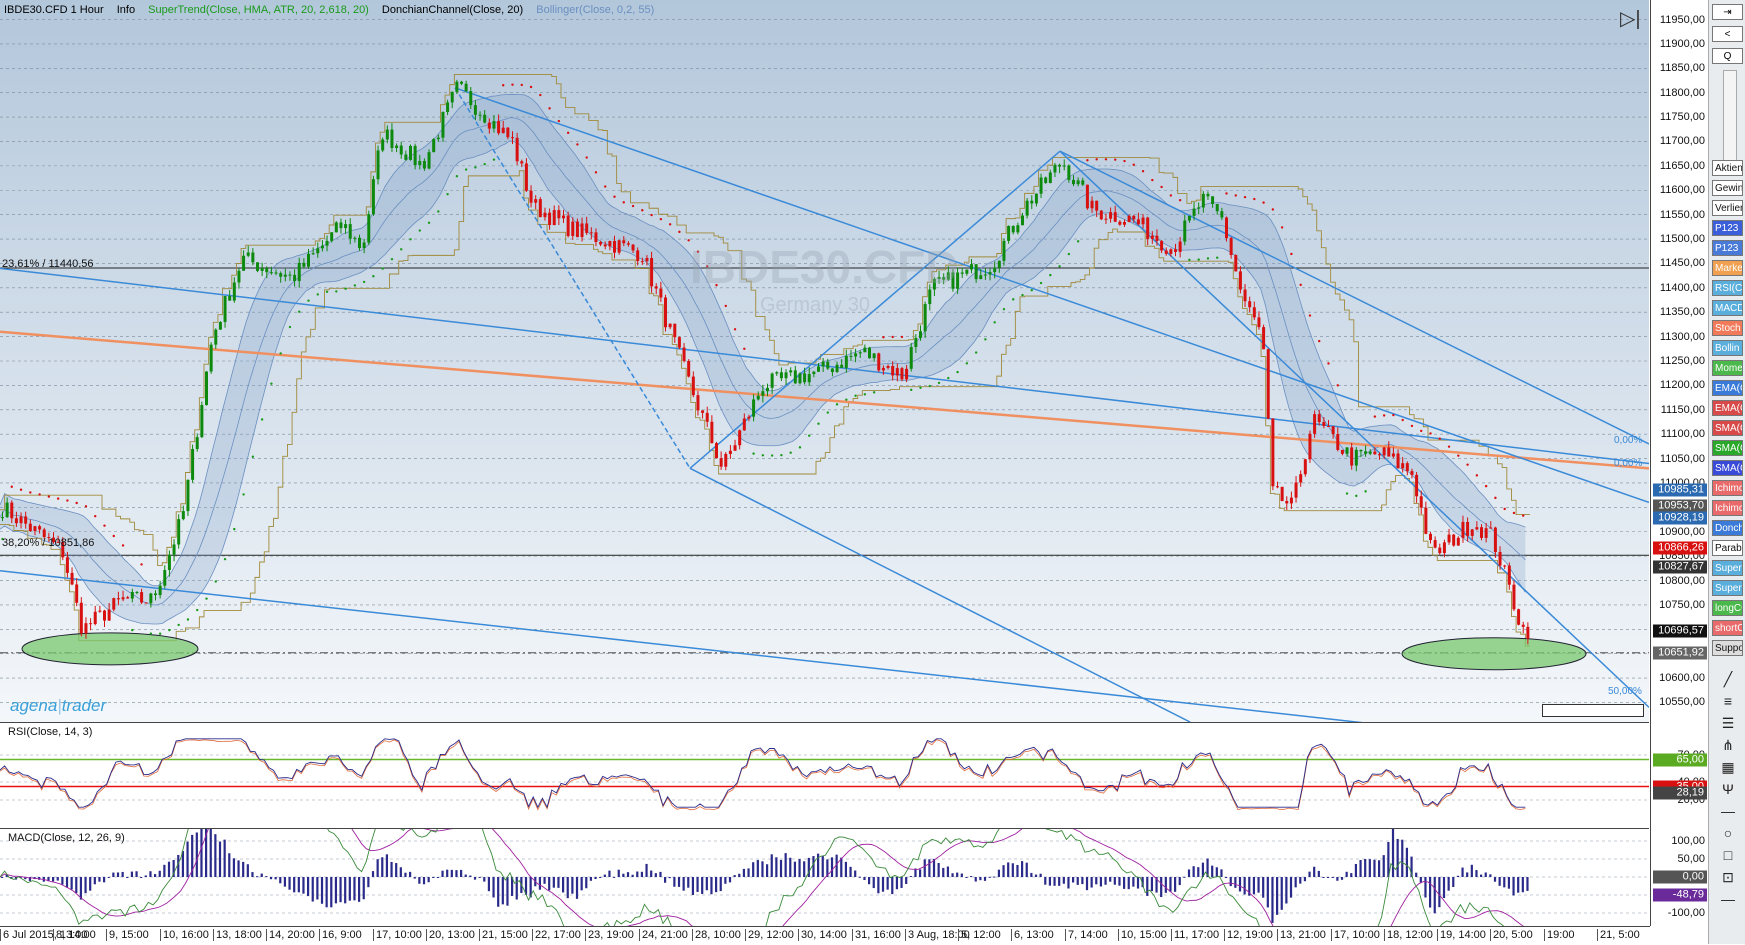  What do you see at coordinates (66, 838) in the screenshot?
I see `macd-label: MACD(Close, 12, 26, 9)` at bounding box center [66, 838].